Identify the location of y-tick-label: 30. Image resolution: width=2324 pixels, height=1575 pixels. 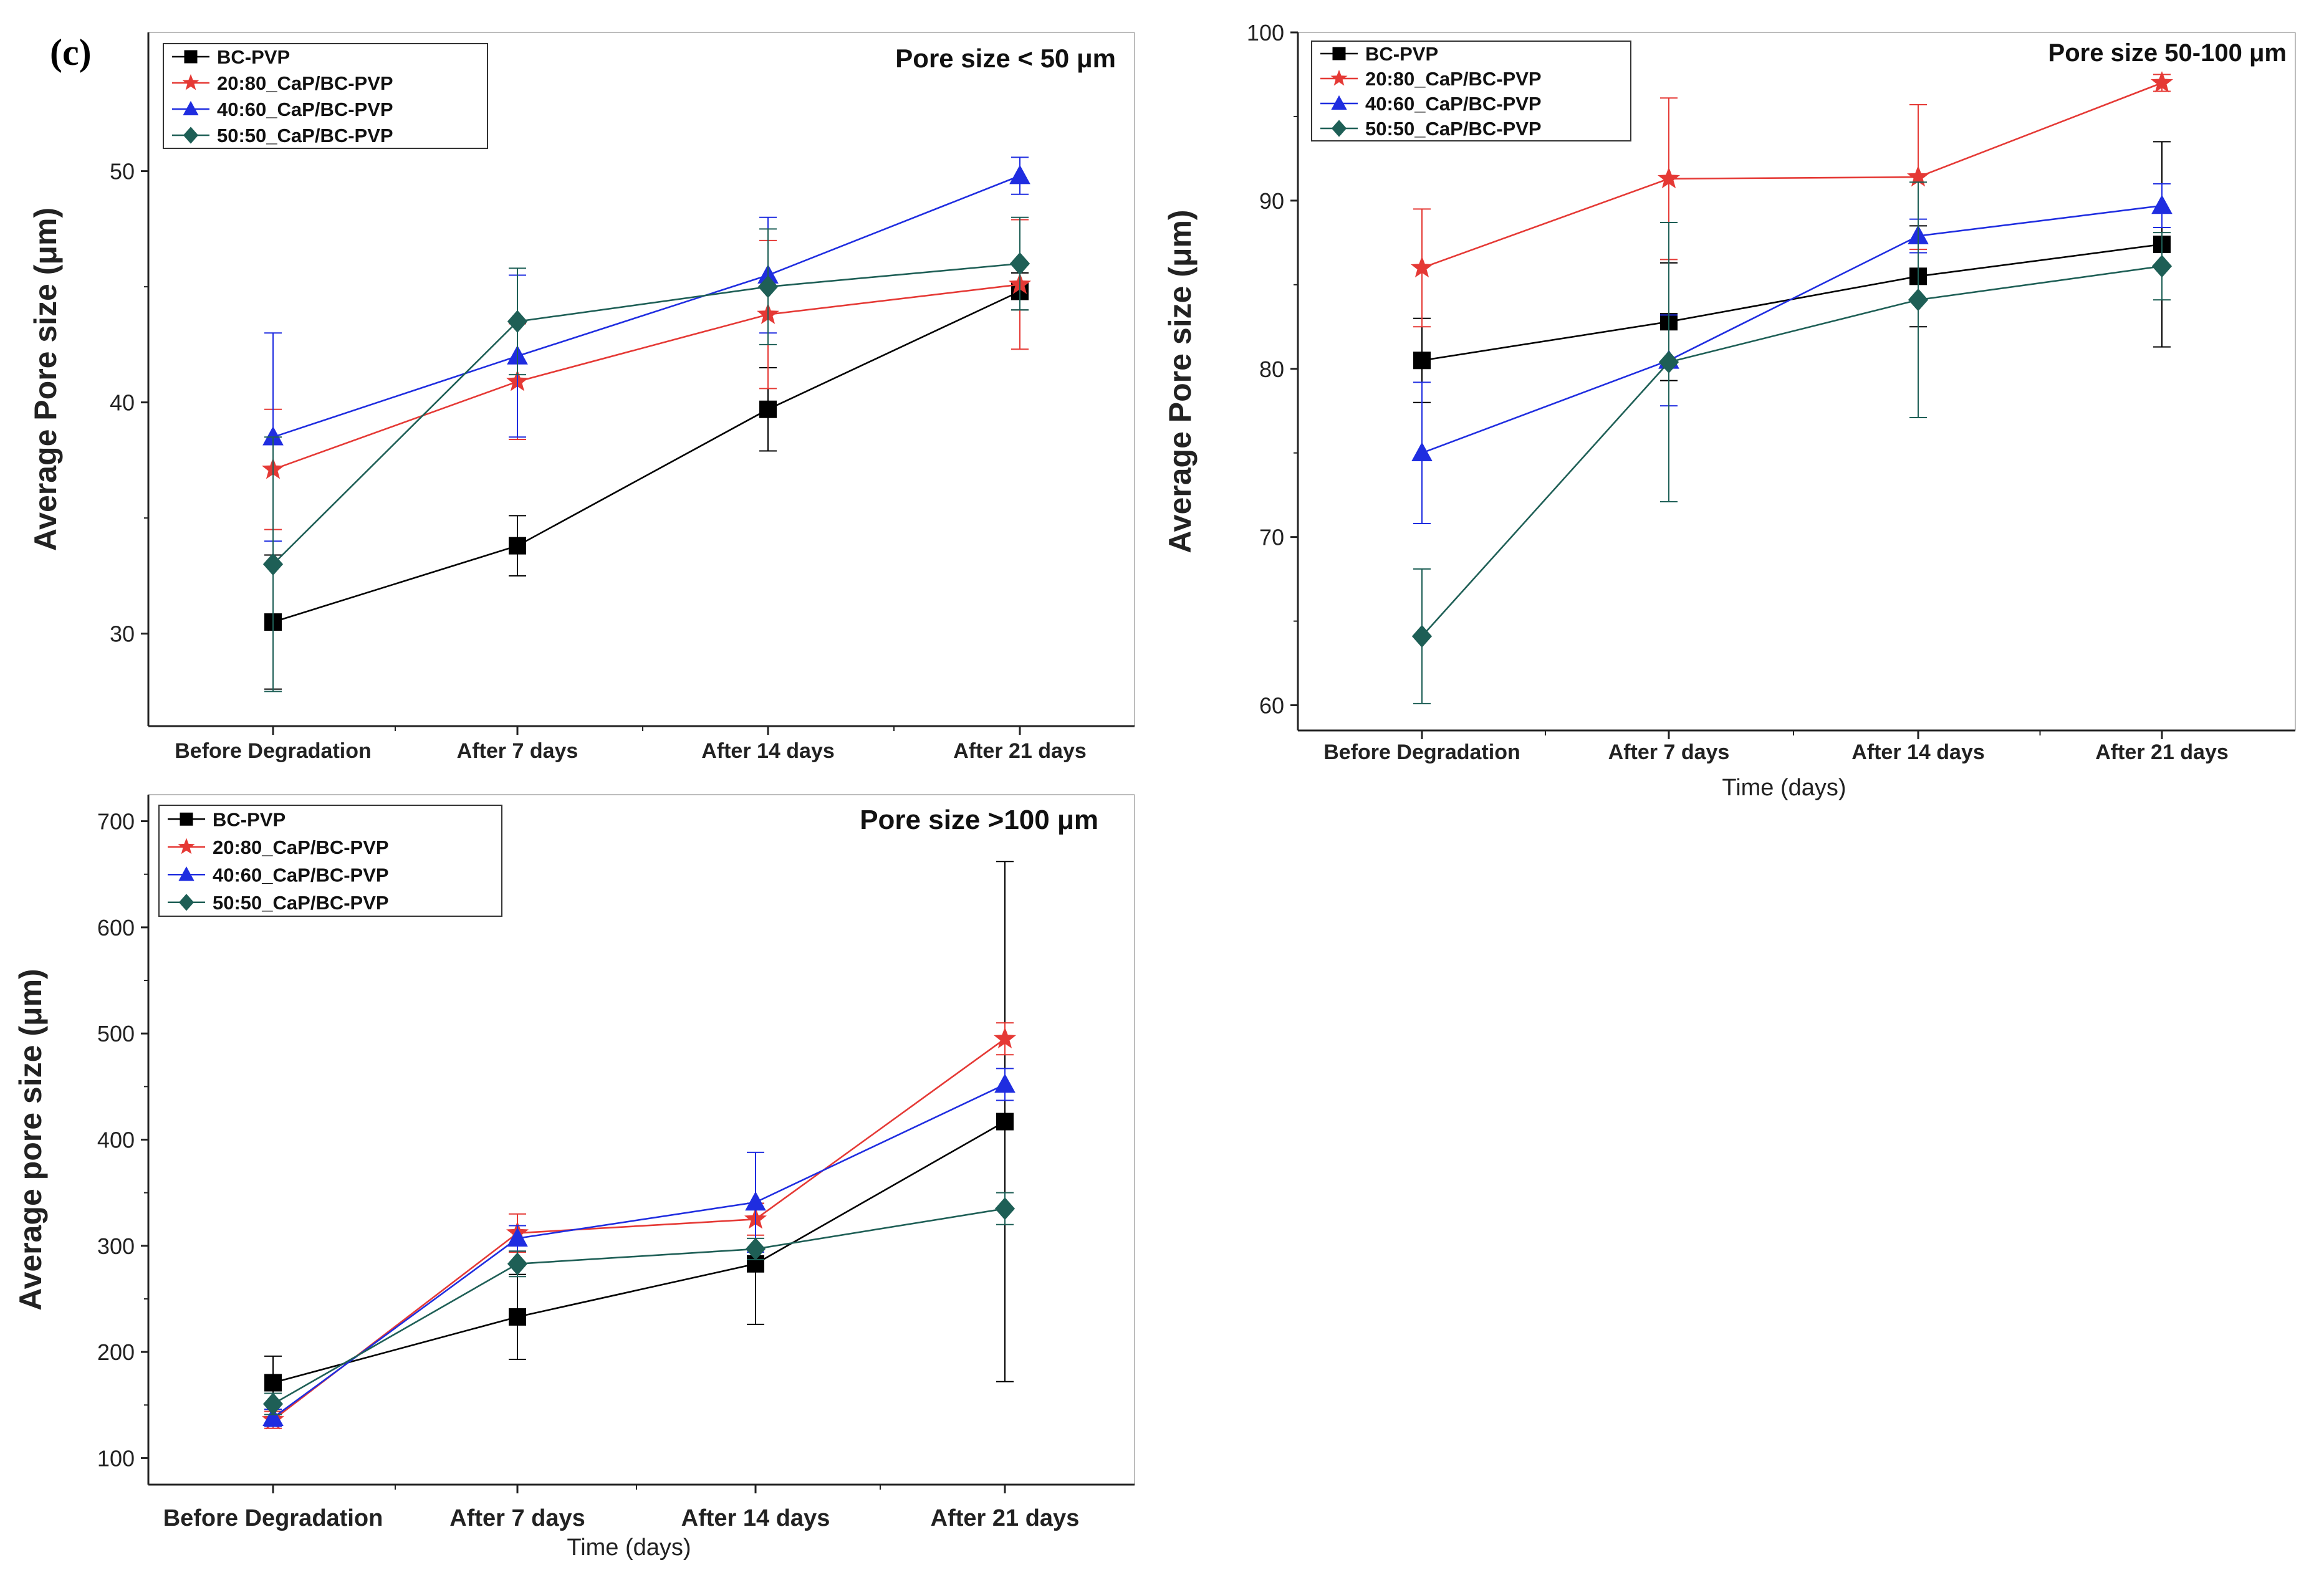
(122, 634).